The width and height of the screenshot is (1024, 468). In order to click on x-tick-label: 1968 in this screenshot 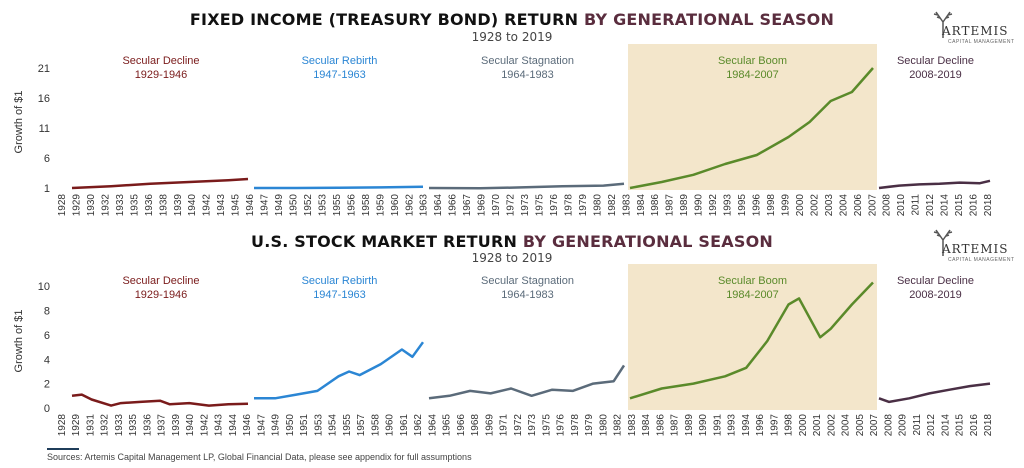, I will do `click(475, 425)`.